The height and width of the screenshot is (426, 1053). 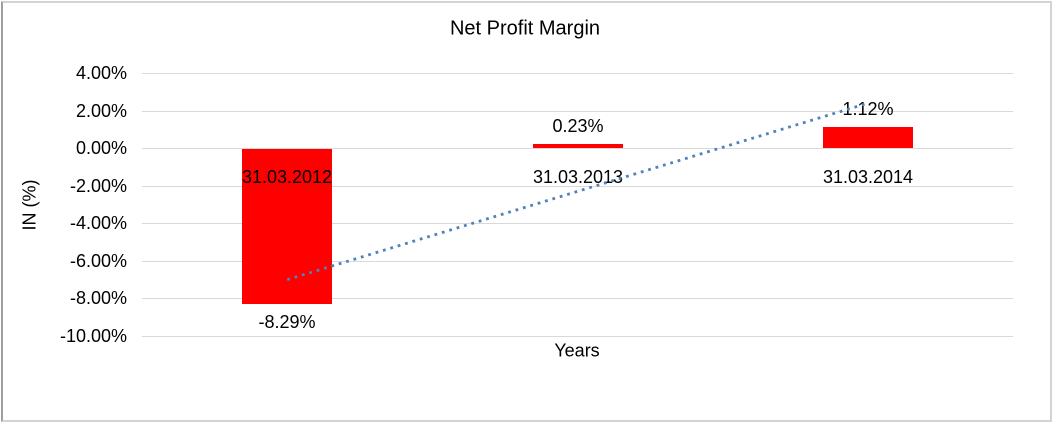 What do you see at coordinates (525, 28) in the screenshot?
I see `chart-title: Net Profit Margin` at bounding box center [525, 28].